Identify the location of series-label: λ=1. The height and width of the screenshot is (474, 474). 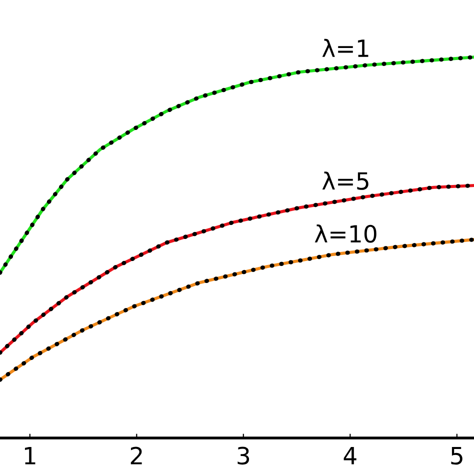
(345, 47).